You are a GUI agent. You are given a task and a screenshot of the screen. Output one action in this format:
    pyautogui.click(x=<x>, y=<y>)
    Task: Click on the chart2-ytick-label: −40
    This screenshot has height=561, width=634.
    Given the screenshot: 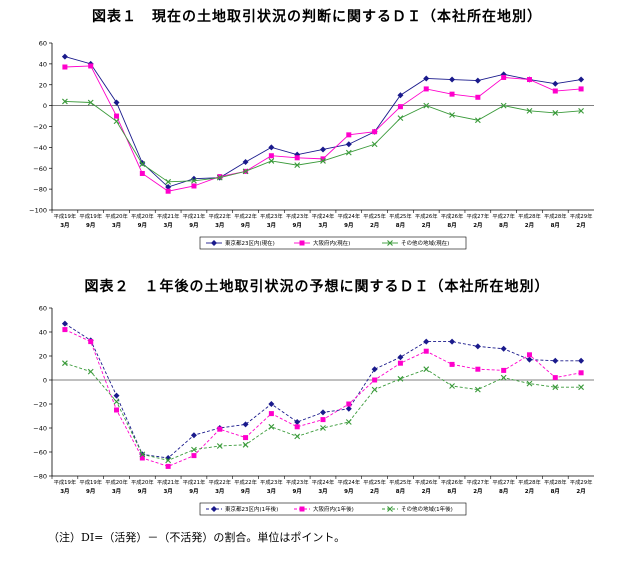 What is the action you would take?
    pyautogui.click(x=40, y=429)
    